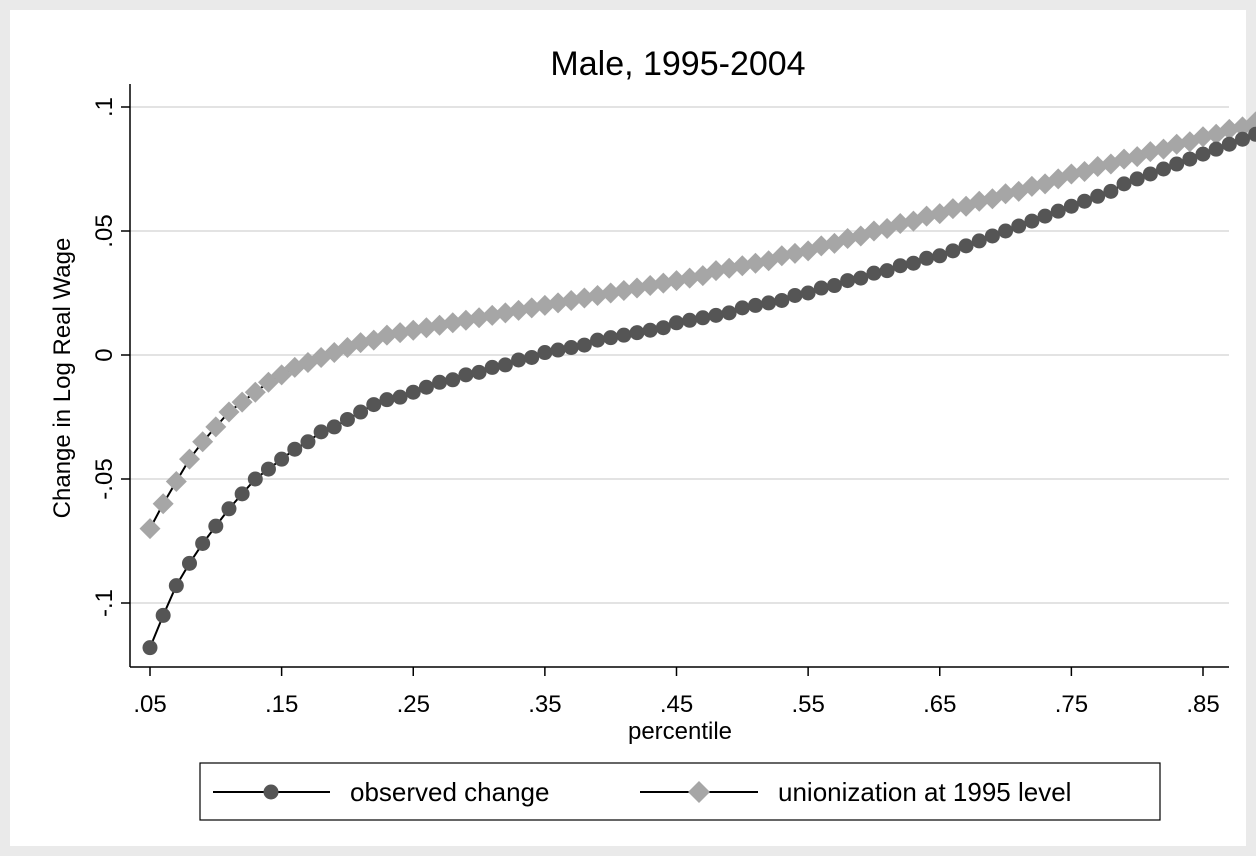  Describe the element at coordinates (1202, 704) in the screenshot. I see `x-tick-label: .85` at that location.